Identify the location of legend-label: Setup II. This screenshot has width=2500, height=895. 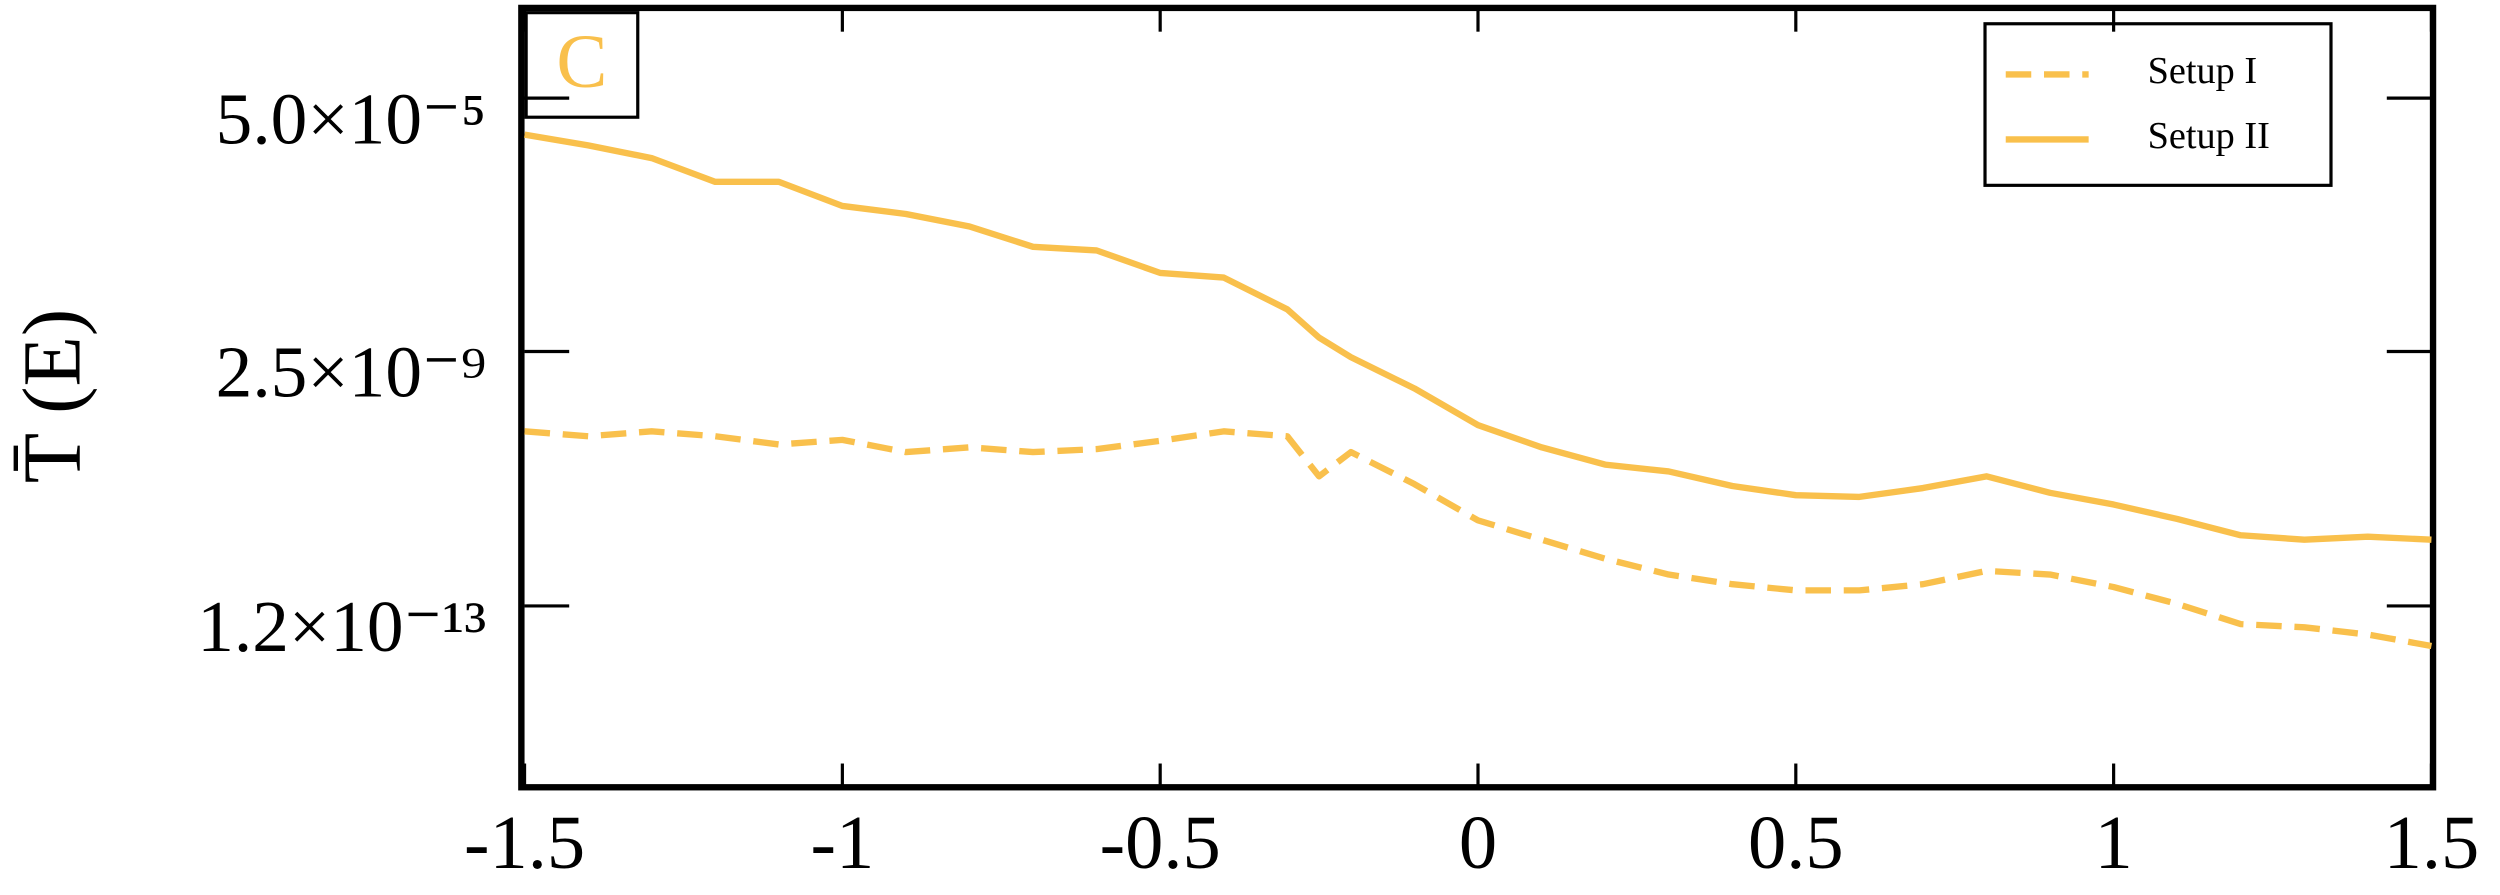
(2209, 136).